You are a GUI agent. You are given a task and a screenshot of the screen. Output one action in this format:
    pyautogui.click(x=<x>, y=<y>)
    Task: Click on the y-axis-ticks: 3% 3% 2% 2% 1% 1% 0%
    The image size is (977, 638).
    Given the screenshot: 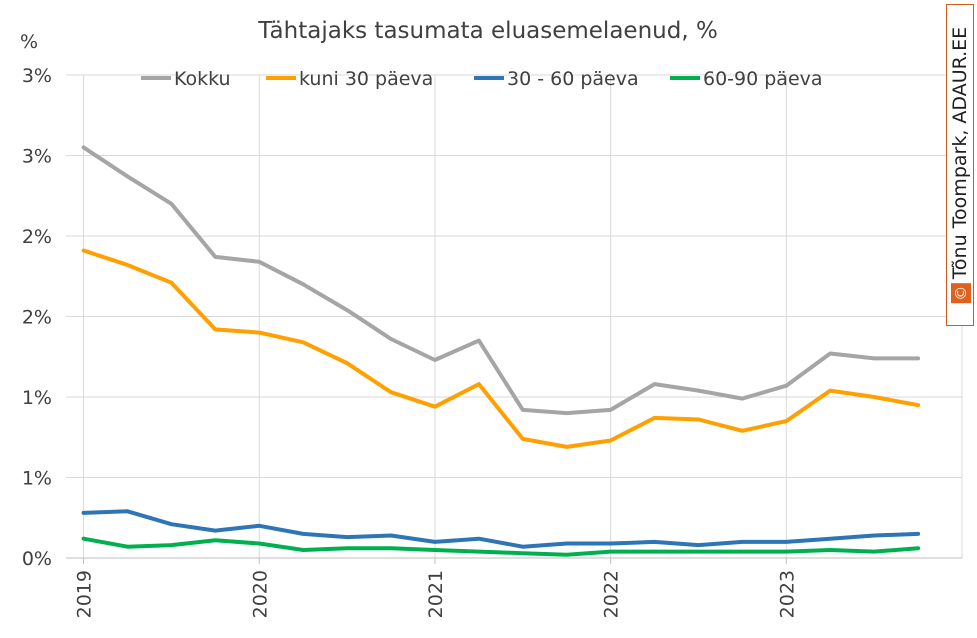 What is the action you would take?
    pyautogui.click(x=37, y=317)
    